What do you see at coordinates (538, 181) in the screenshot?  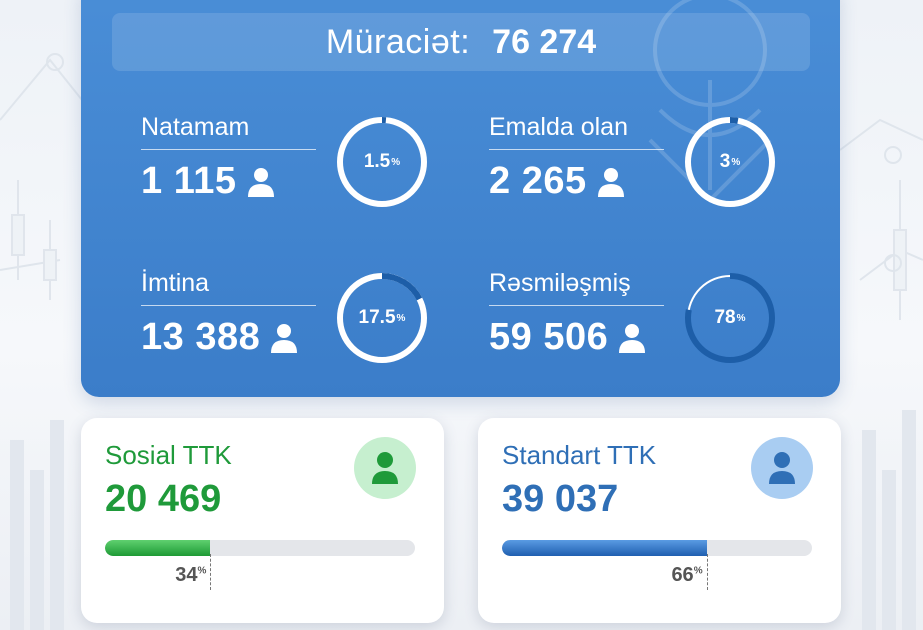 I see `stat-value: 2 265` at bounding box center [538, 181].